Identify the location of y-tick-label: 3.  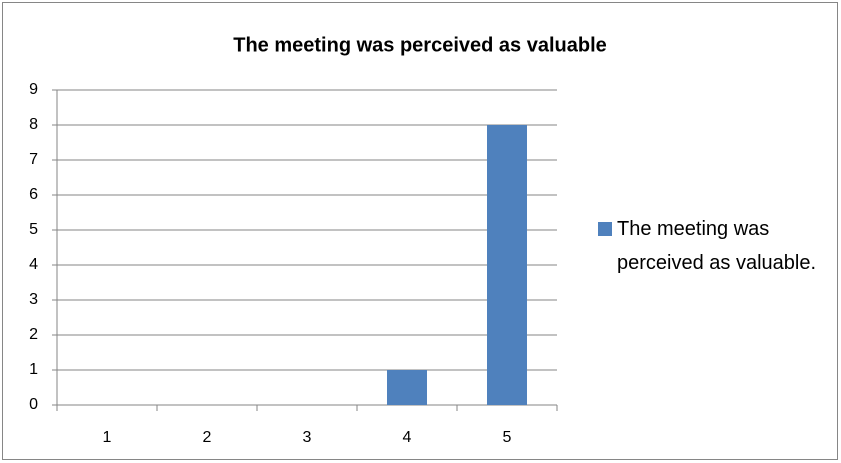
(33, 299).